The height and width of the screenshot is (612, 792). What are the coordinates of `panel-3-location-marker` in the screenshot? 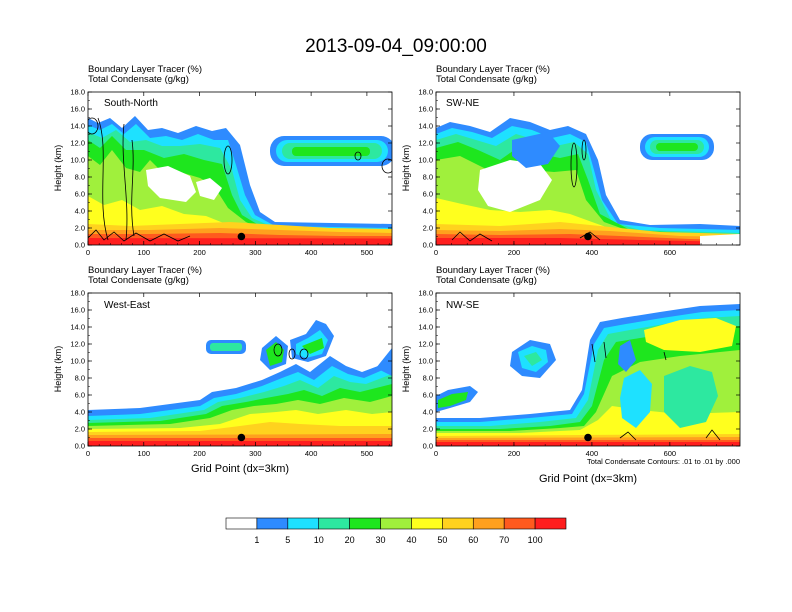 It's located at (241, 437).